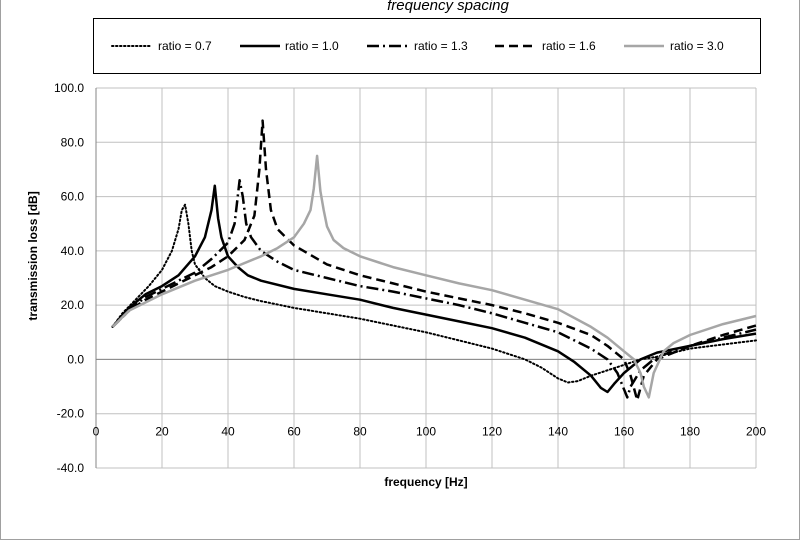 The height and width of the screenshot is (540, 800). I want to click on y-tick-label: 60.0, so click(73, 197).